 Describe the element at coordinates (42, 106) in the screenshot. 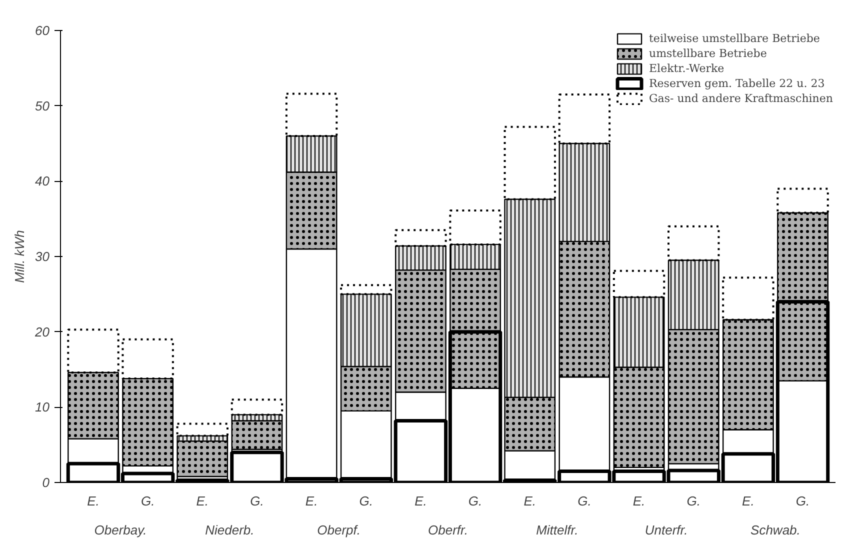

I see `y-tick-label: 50` at that location.